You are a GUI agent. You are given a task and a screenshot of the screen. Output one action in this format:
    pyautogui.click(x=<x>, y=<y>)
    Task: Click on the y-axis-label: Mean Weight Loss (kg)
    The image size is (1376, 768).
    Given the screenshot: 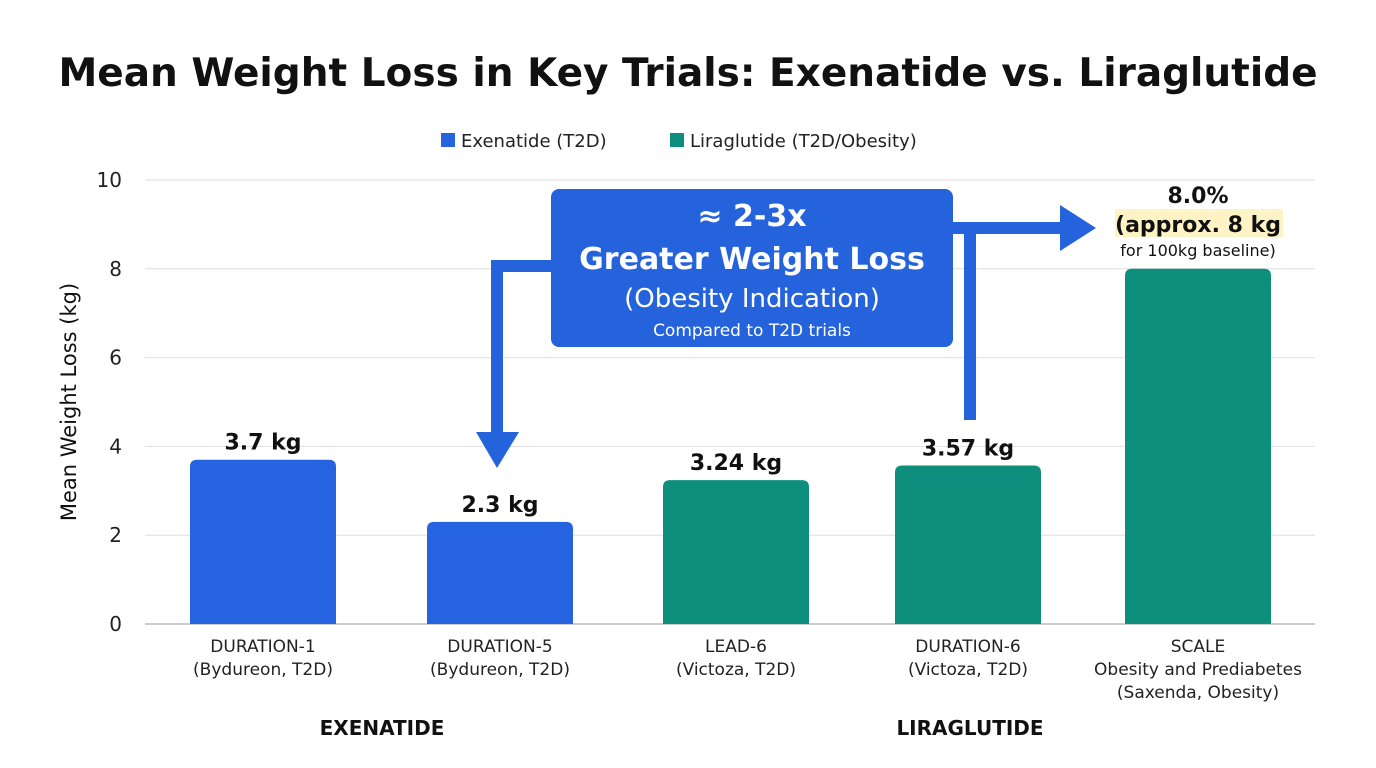 What is the action you would take?
    pyautogui.click(x=69, y=402)
    